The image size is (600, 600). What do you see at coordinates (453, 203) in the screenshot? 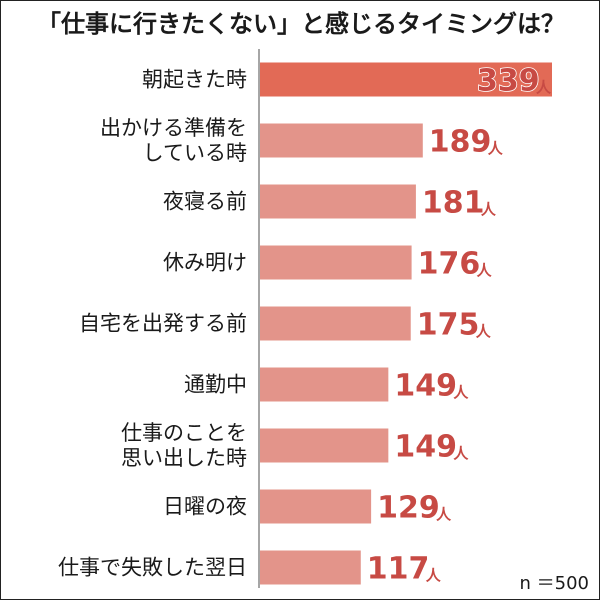
I see `value-label: 181` at bounding box center [453, 203].